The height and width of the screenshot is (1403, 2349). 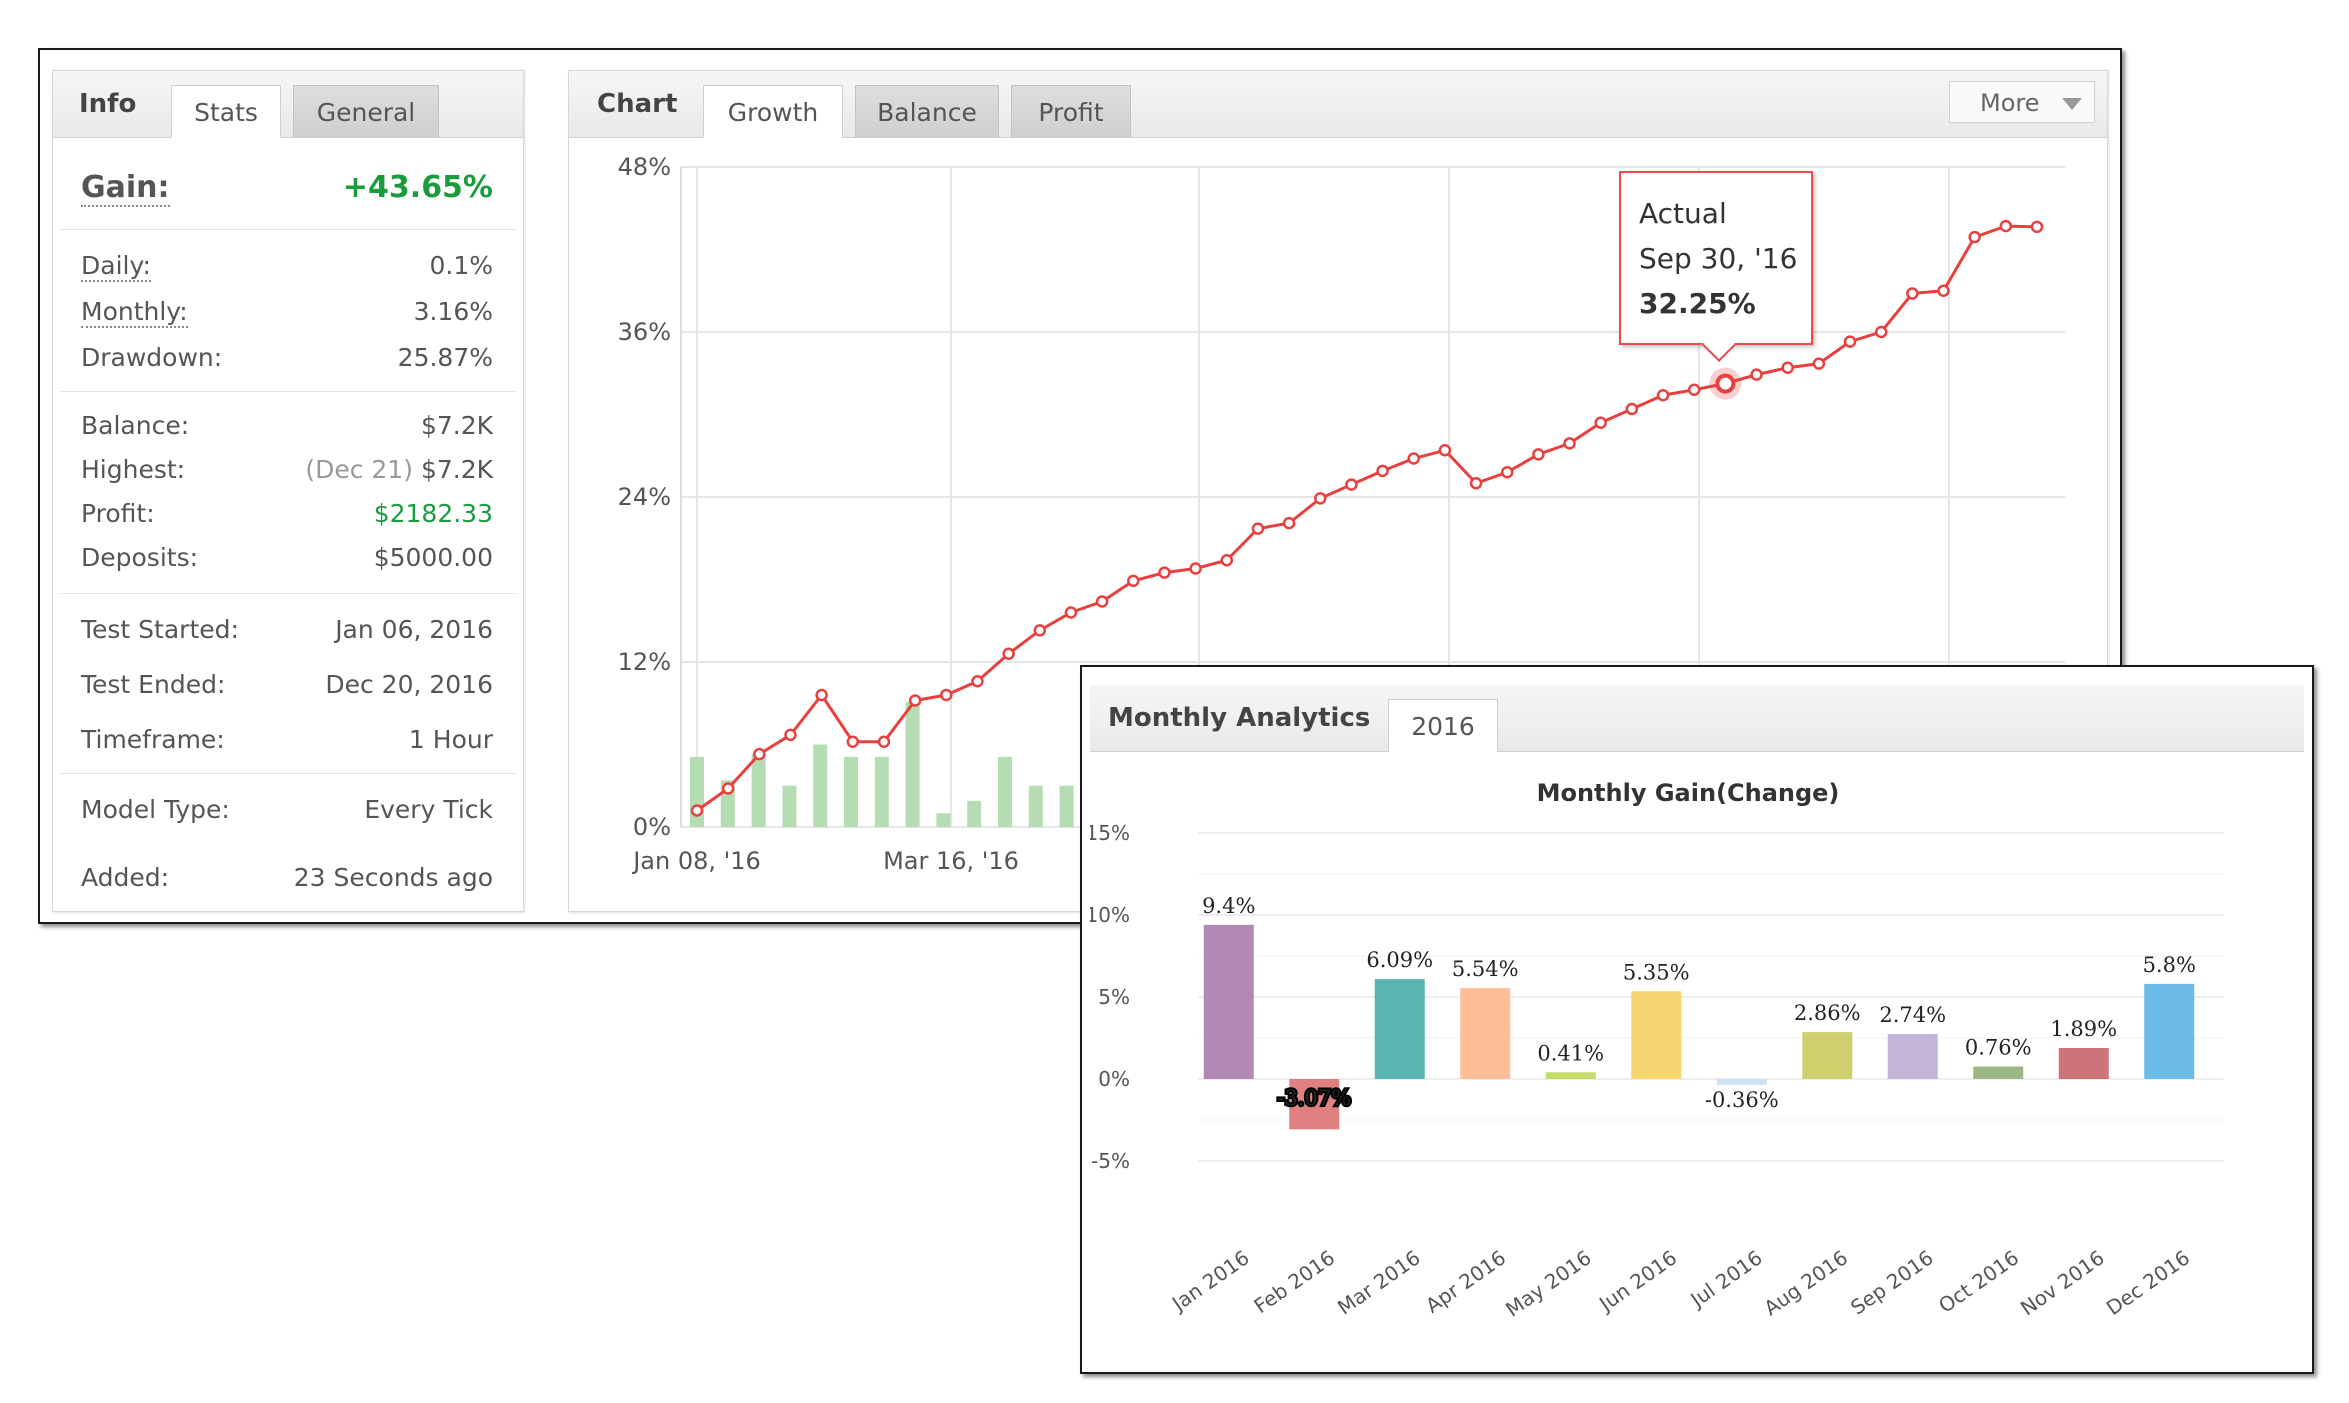 What do you see at coordinates (287, 810) in the screenshot?
I see `model-type-row: Model Type: Every Tick` at bounding box center [287, 810].